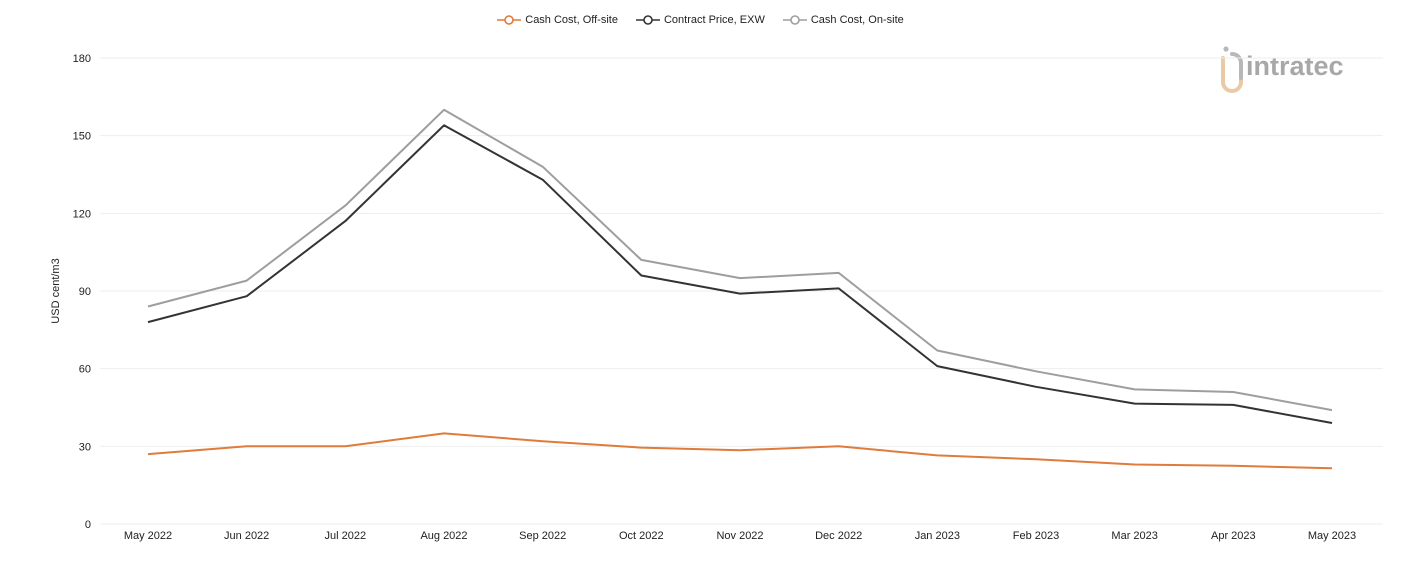  What do you see at coordinates (1295, 66) in the screenshot?
I see `logo-text: intratec` at bounding box center [1295, 66].